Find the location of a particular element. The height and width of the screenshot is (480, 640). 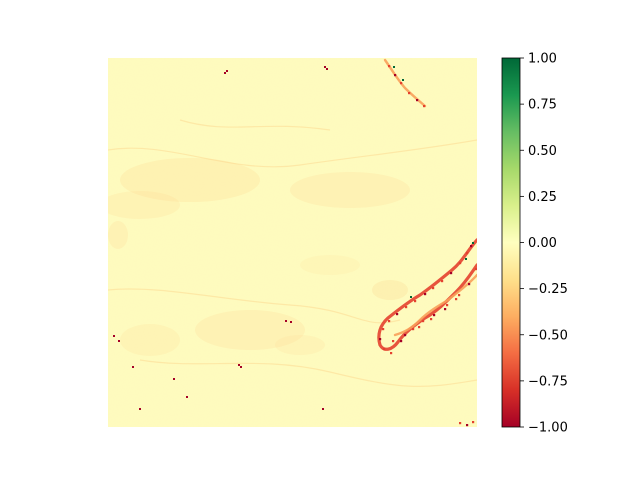

colorbar-tick-label: 0.50 is located at coordinates (542, 151).